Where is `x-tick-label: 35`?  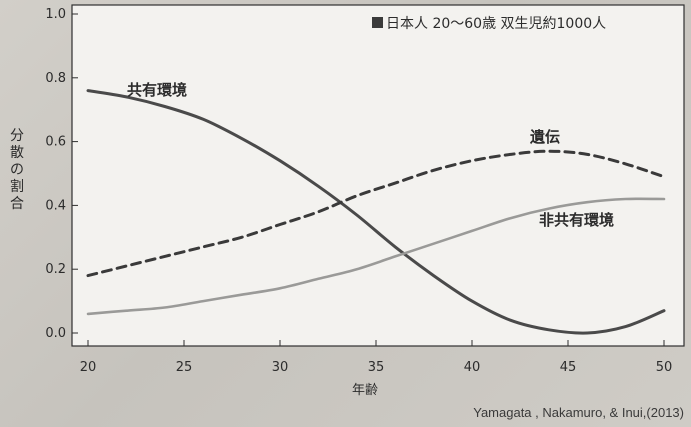 x-tick-label: 35 is located at coordinates (376, 367).